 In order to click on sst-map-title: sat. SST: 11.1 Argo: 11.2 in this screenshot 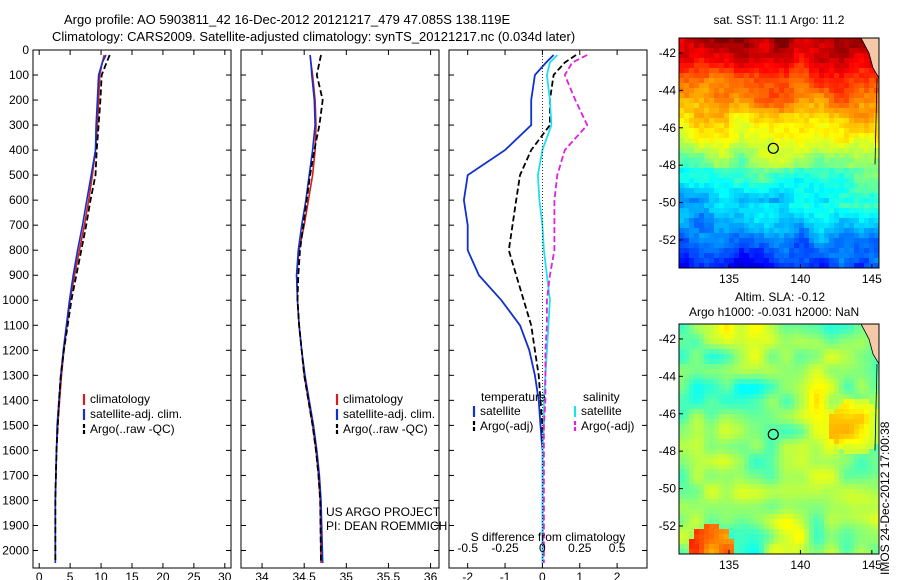, I will do `click(779, 20)`.